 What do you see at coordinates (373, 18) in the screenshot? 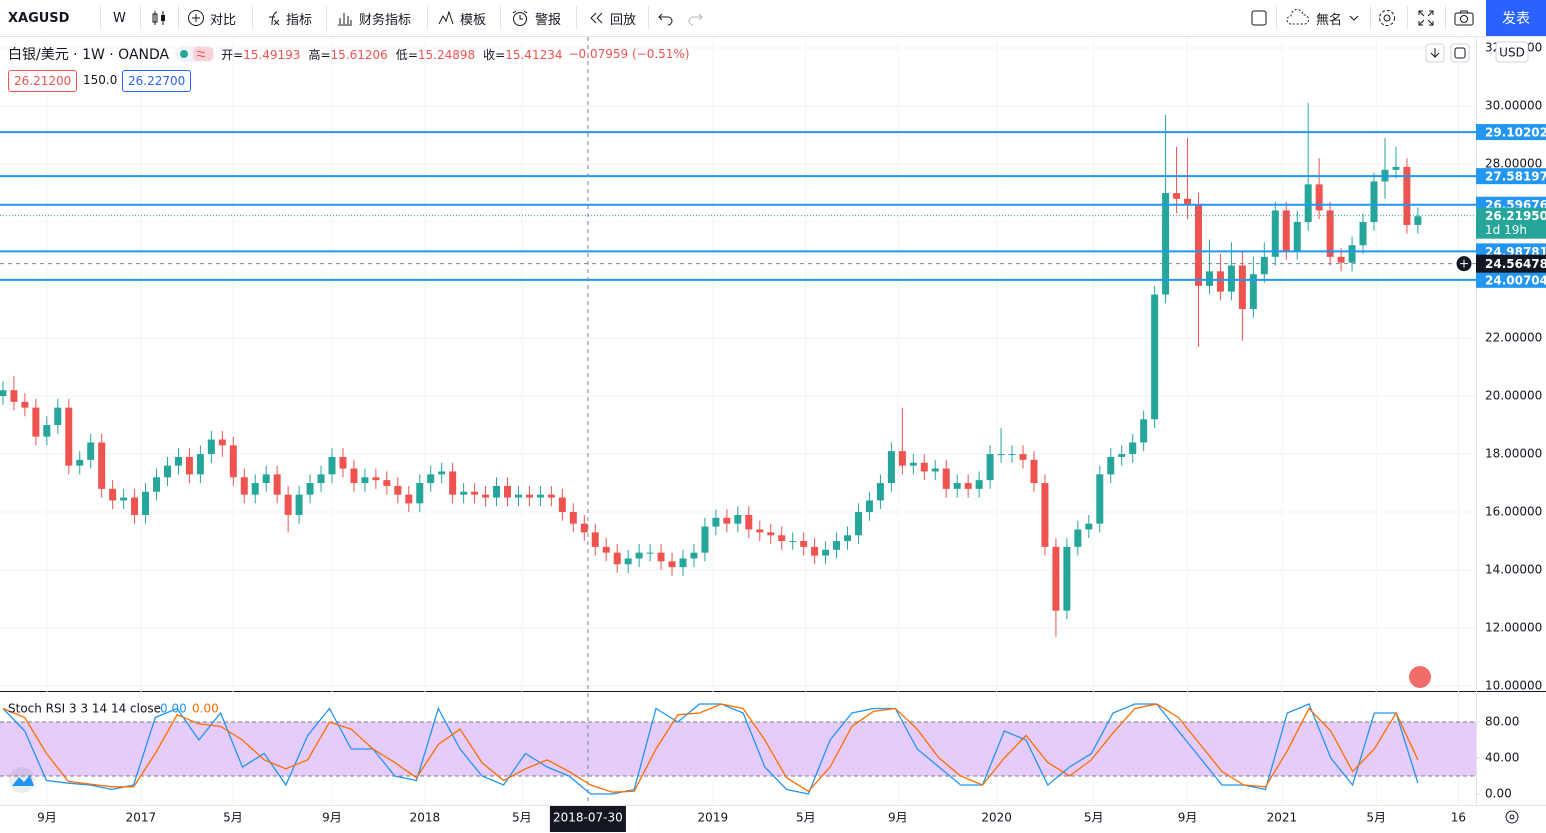
I see `financials-button: 财务指标` at bounding box center [373, 18].